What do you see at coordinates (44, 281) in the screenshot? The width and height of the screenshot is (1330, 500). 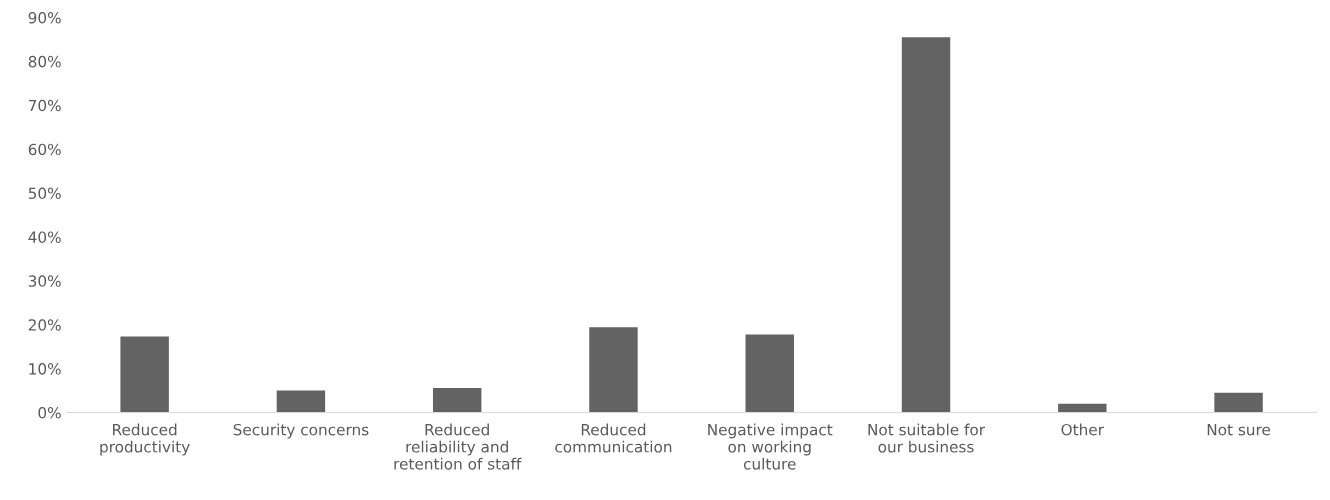 I see `y-tick-label: 30%` at bounding box center [44, 281].